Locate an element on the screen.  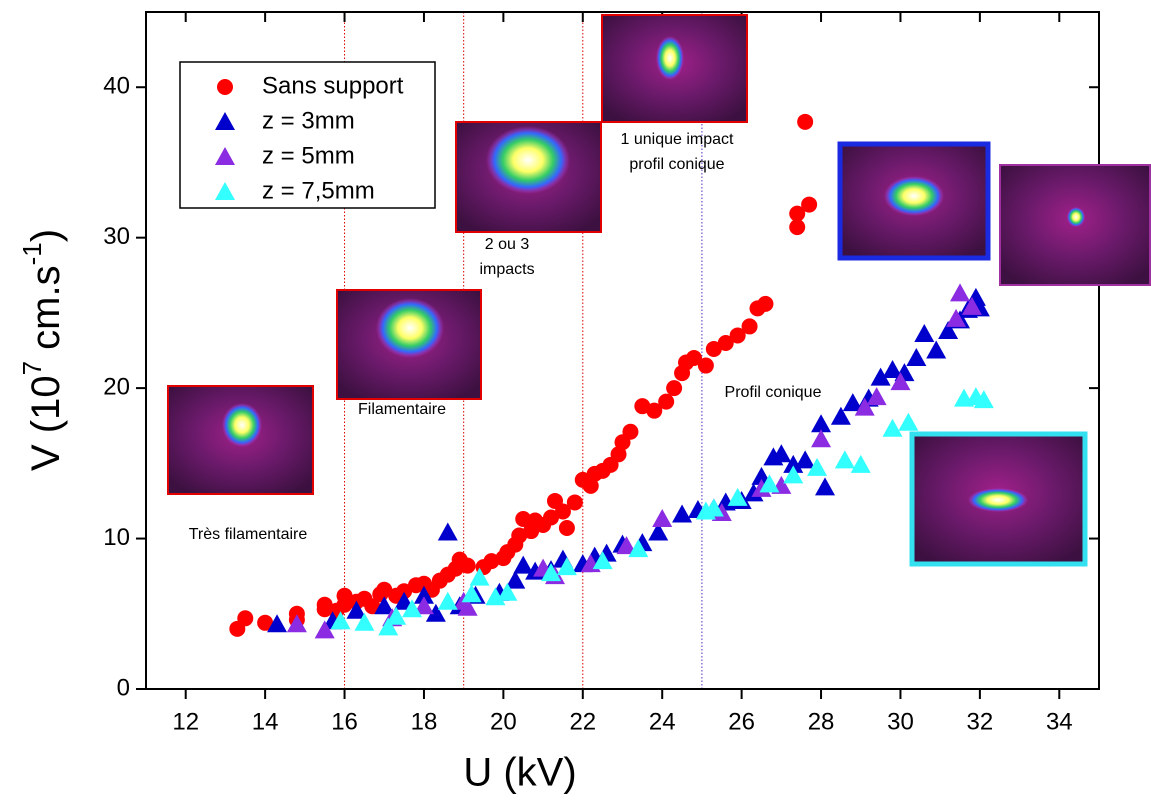
y-tick-label: 0 is located at coordinates (123, 687).